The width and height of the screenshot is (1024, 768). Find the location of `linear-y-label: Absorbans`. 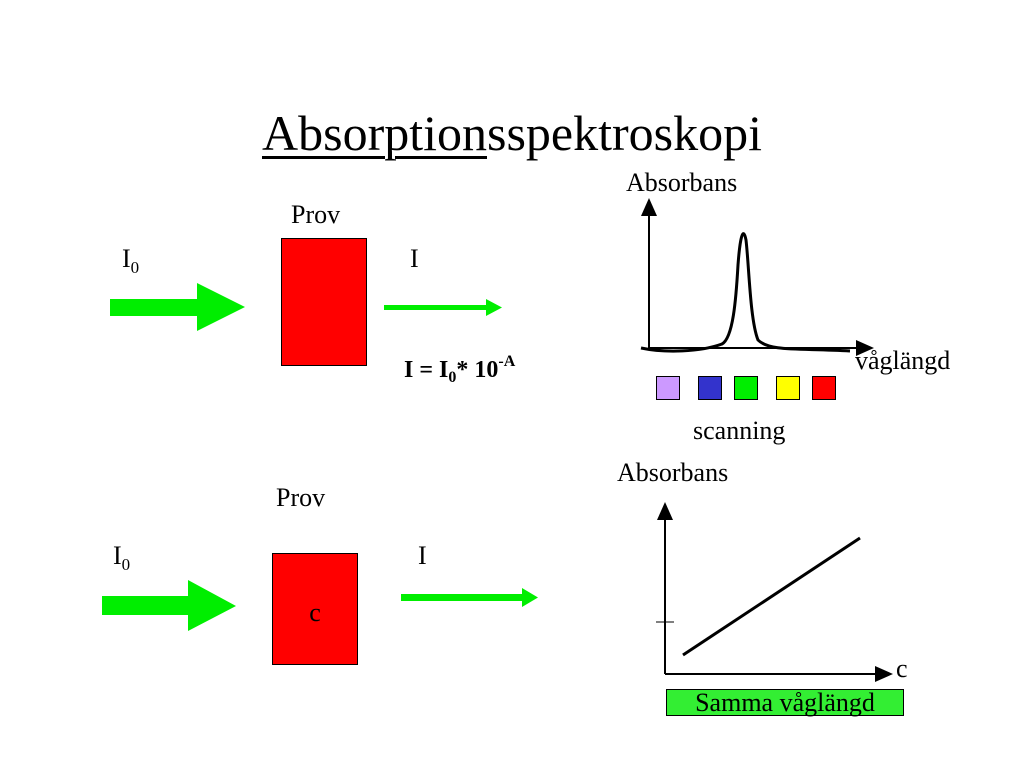

linear-y-label: Absorbans is located at coordinates (673, 472).